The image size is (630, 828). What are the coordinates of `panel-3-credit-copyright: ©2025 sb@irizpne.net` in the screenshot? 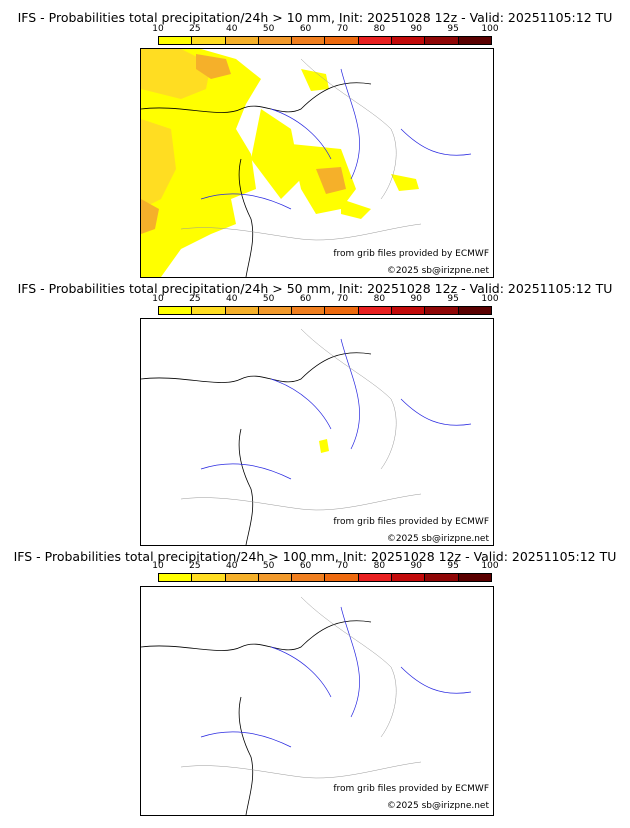 It's located at (437, 806).